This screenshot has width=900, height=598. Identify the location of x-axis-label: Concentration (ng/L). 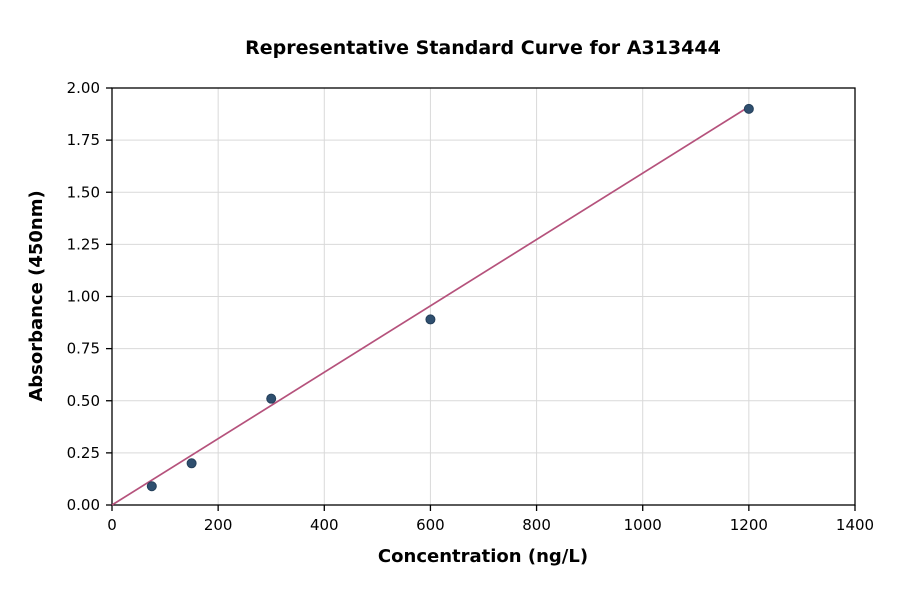
(483, 556).